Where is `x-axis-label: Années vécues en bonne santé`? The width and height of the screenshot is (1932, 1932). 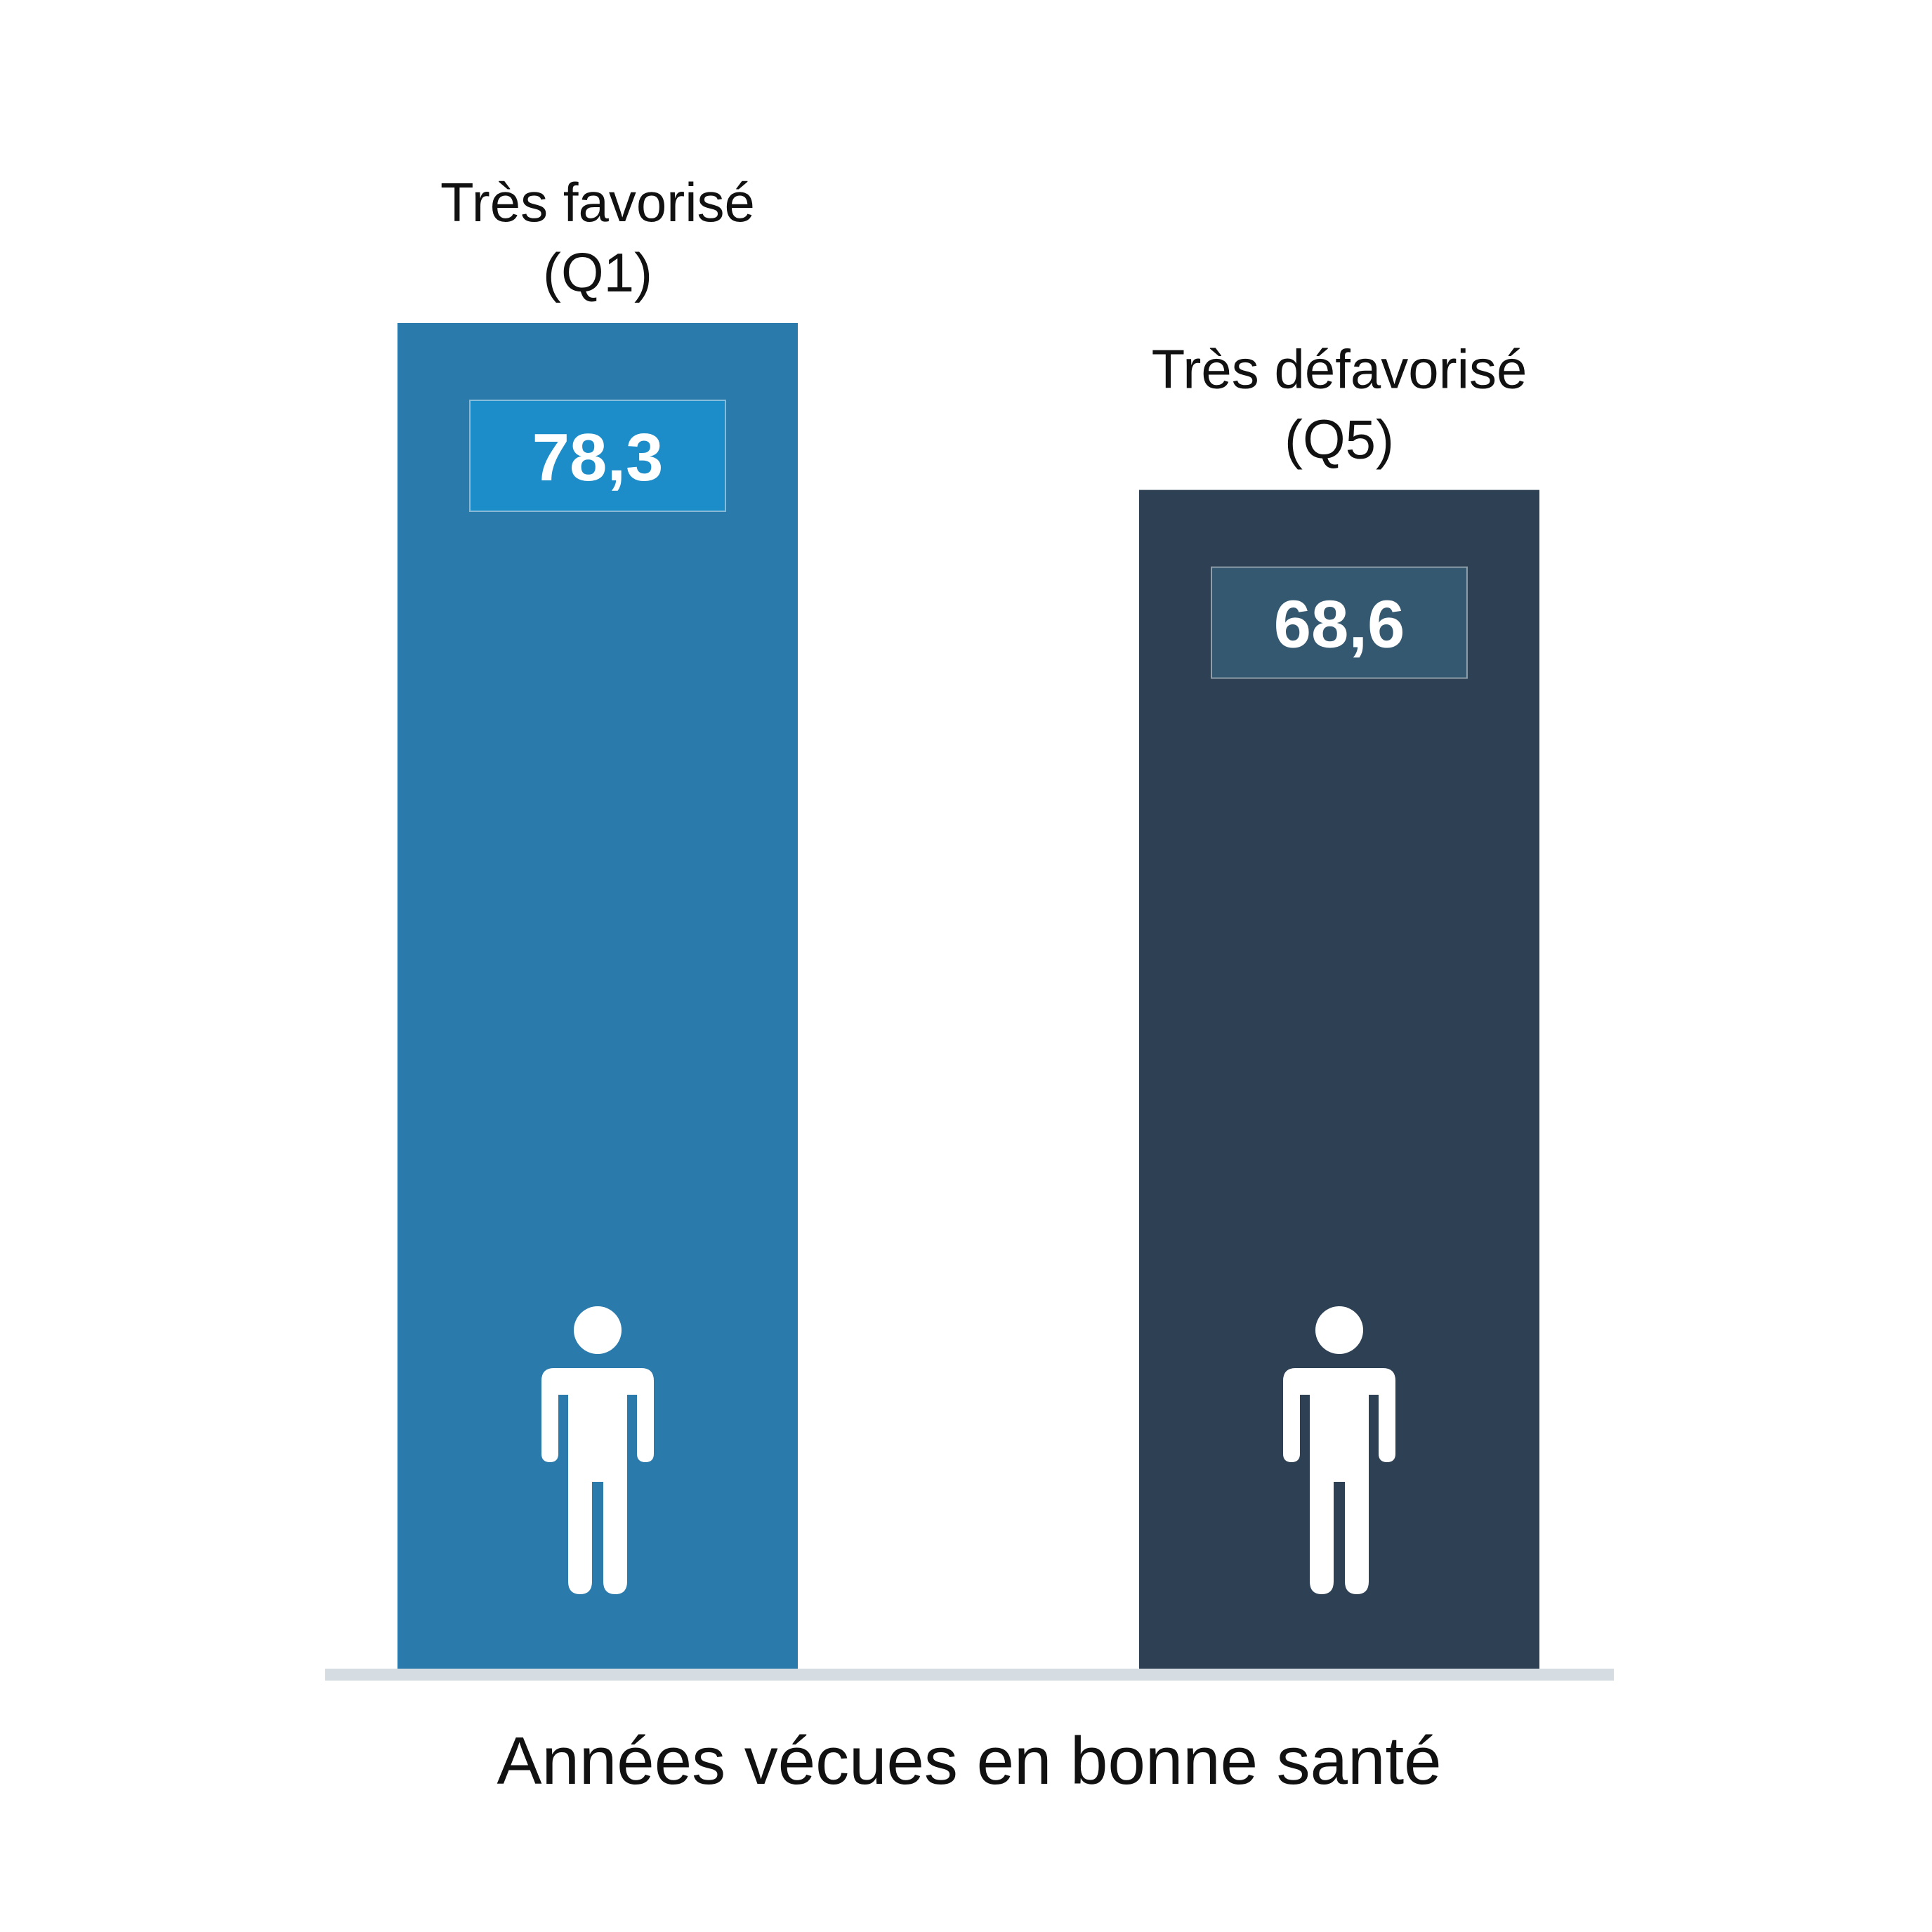
x-axis-label: Années vécues en bonne santé is located at coordinates (969, 1761).